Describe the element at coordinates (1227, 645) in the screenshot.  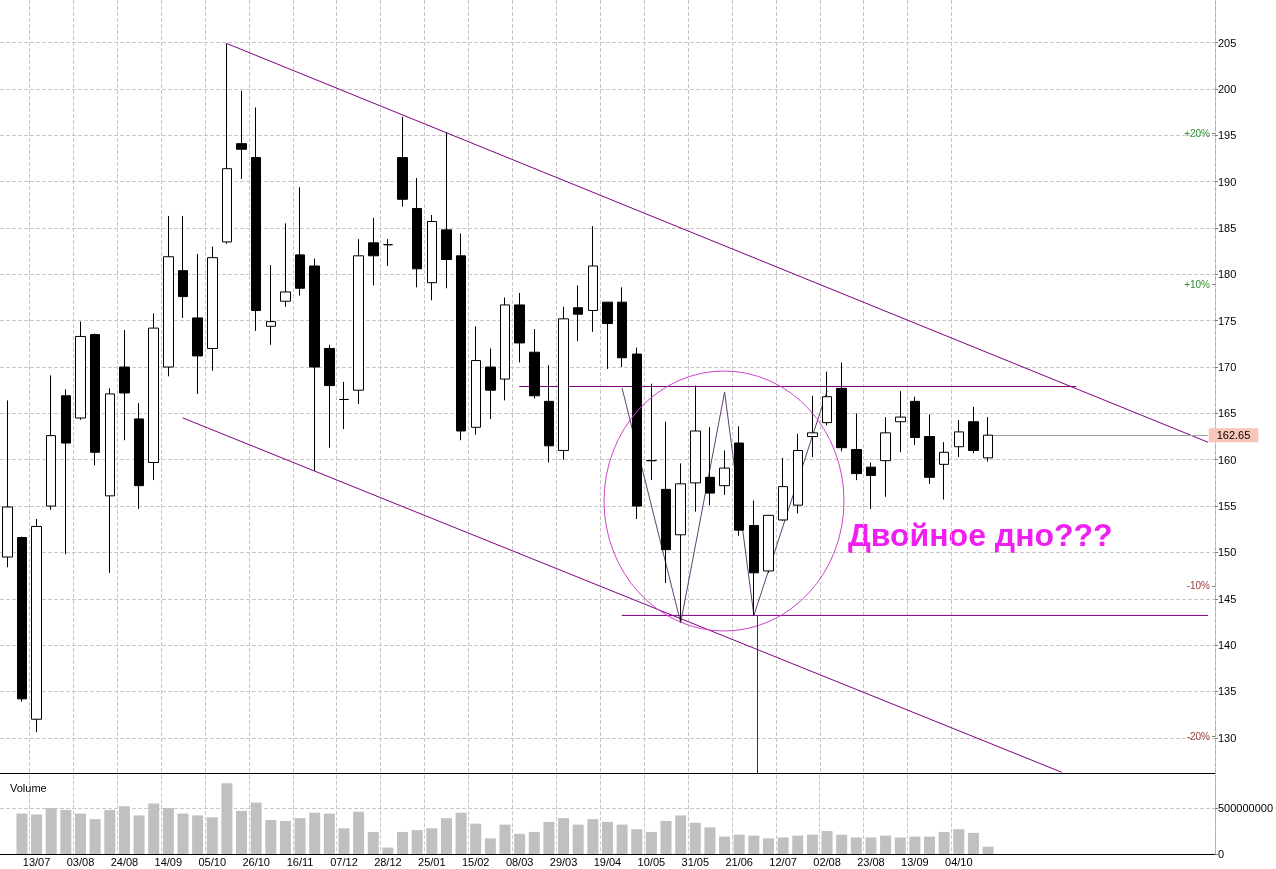
I see `y-tick-label: 140` at that location.